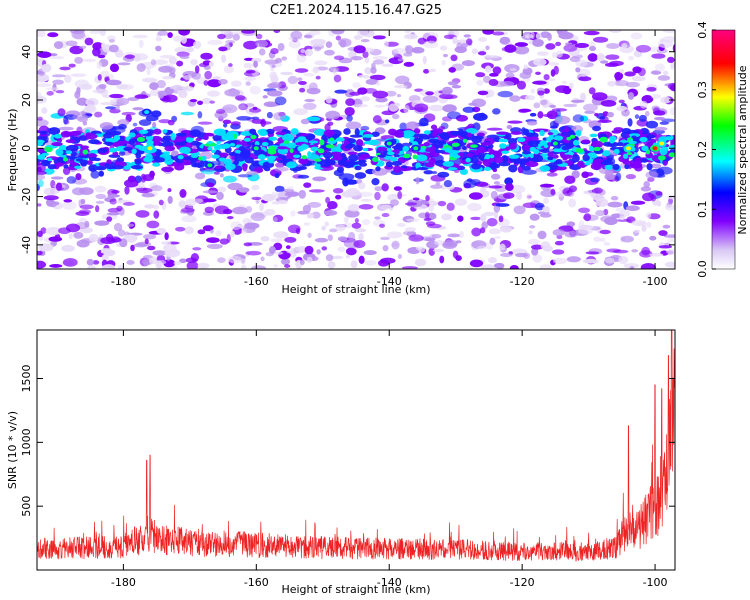 This screenshot has width=750, height=600. Describe the element at coordinates (655, 281) in the screenshot. I see `spectrogram-x-tick-label: -100` at that location.